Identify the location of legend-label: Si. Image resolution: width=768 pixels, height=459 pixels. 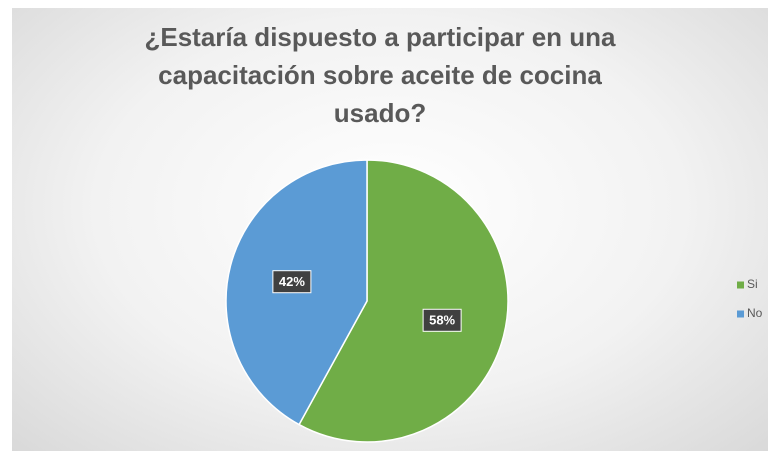
(752, 284).